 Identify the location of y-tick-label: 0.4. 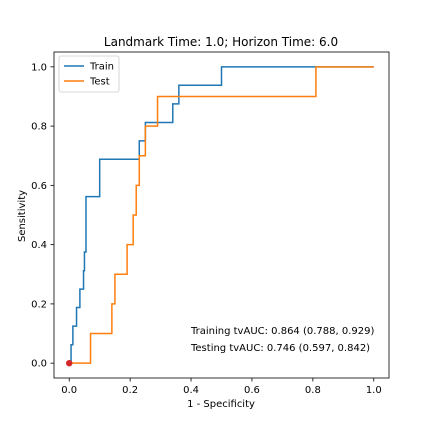
(39, 245).